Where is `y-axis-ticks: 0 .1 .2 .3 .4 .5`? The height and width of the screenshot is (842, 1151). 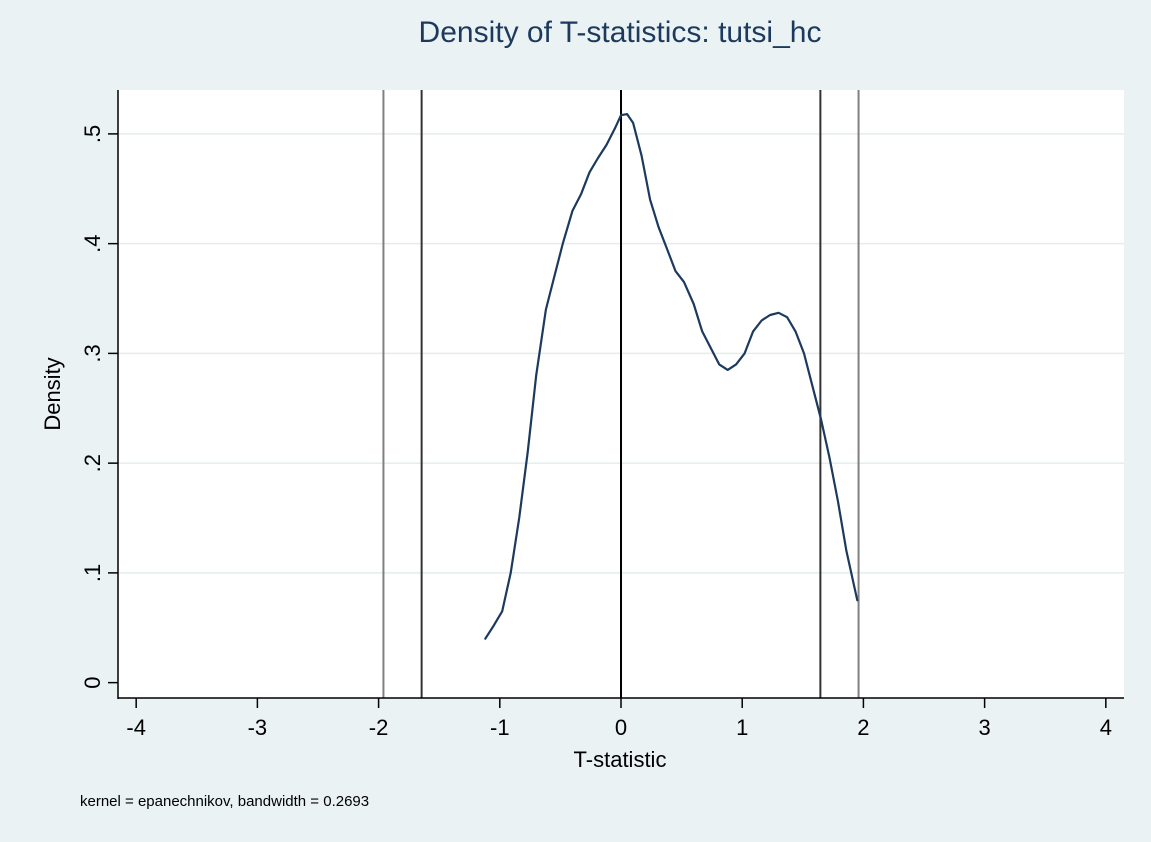 y-axis-ticks: 0 .1 .2 .3 .4 .5 is located at coordinates (99, 407).